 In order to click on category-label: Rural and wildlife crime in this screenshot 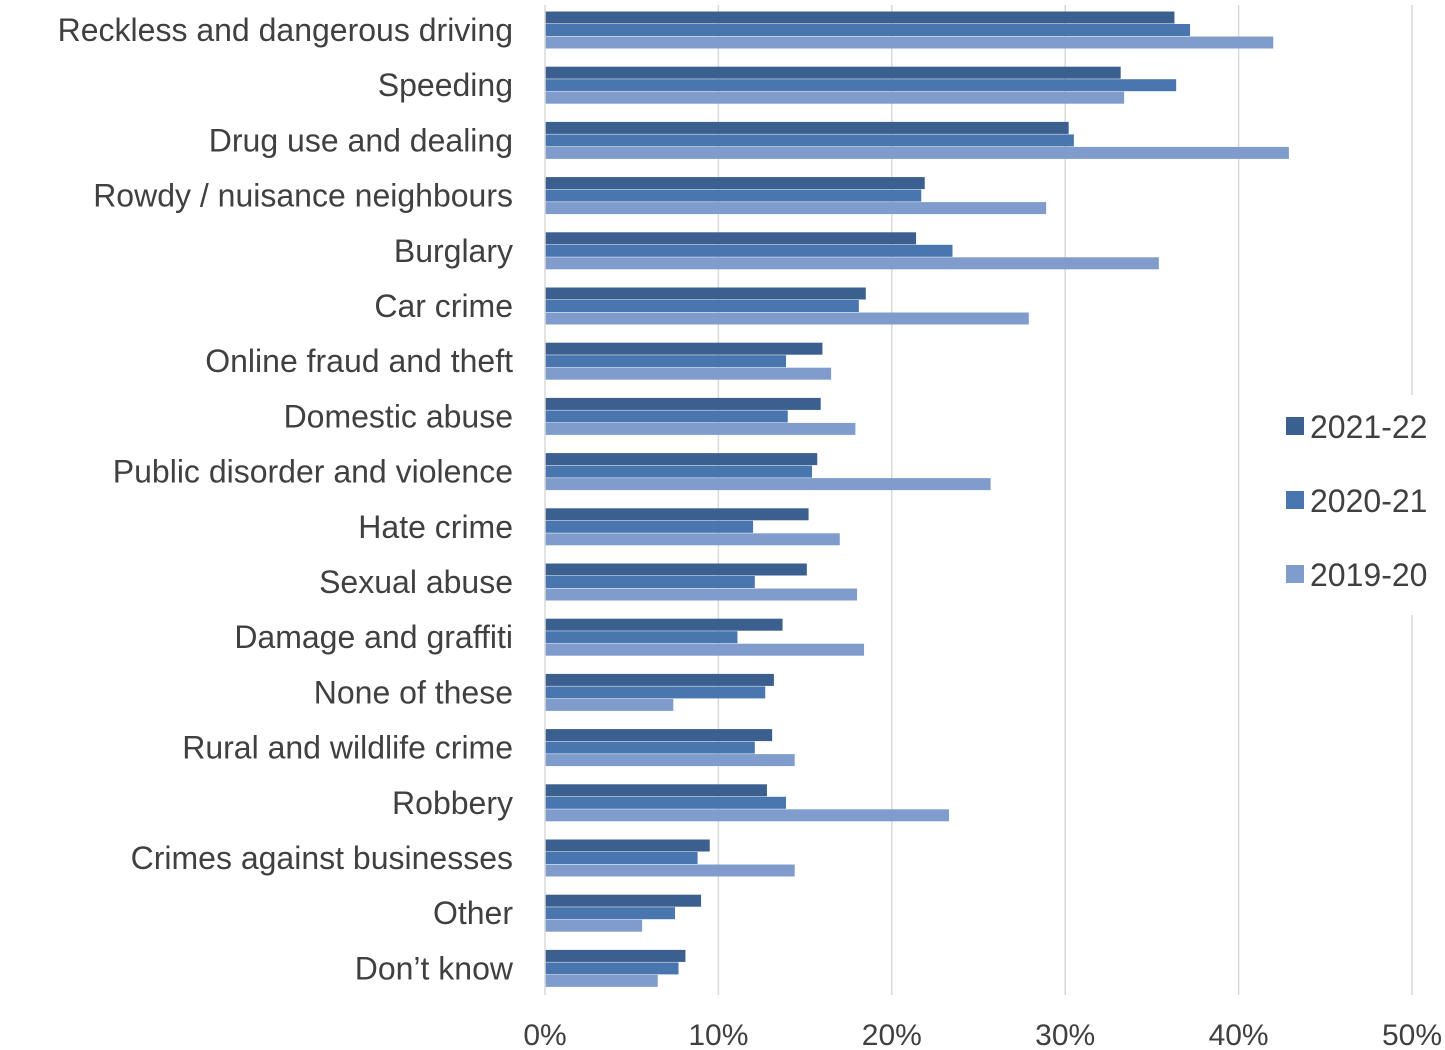, I will do `click(347, 748)`.